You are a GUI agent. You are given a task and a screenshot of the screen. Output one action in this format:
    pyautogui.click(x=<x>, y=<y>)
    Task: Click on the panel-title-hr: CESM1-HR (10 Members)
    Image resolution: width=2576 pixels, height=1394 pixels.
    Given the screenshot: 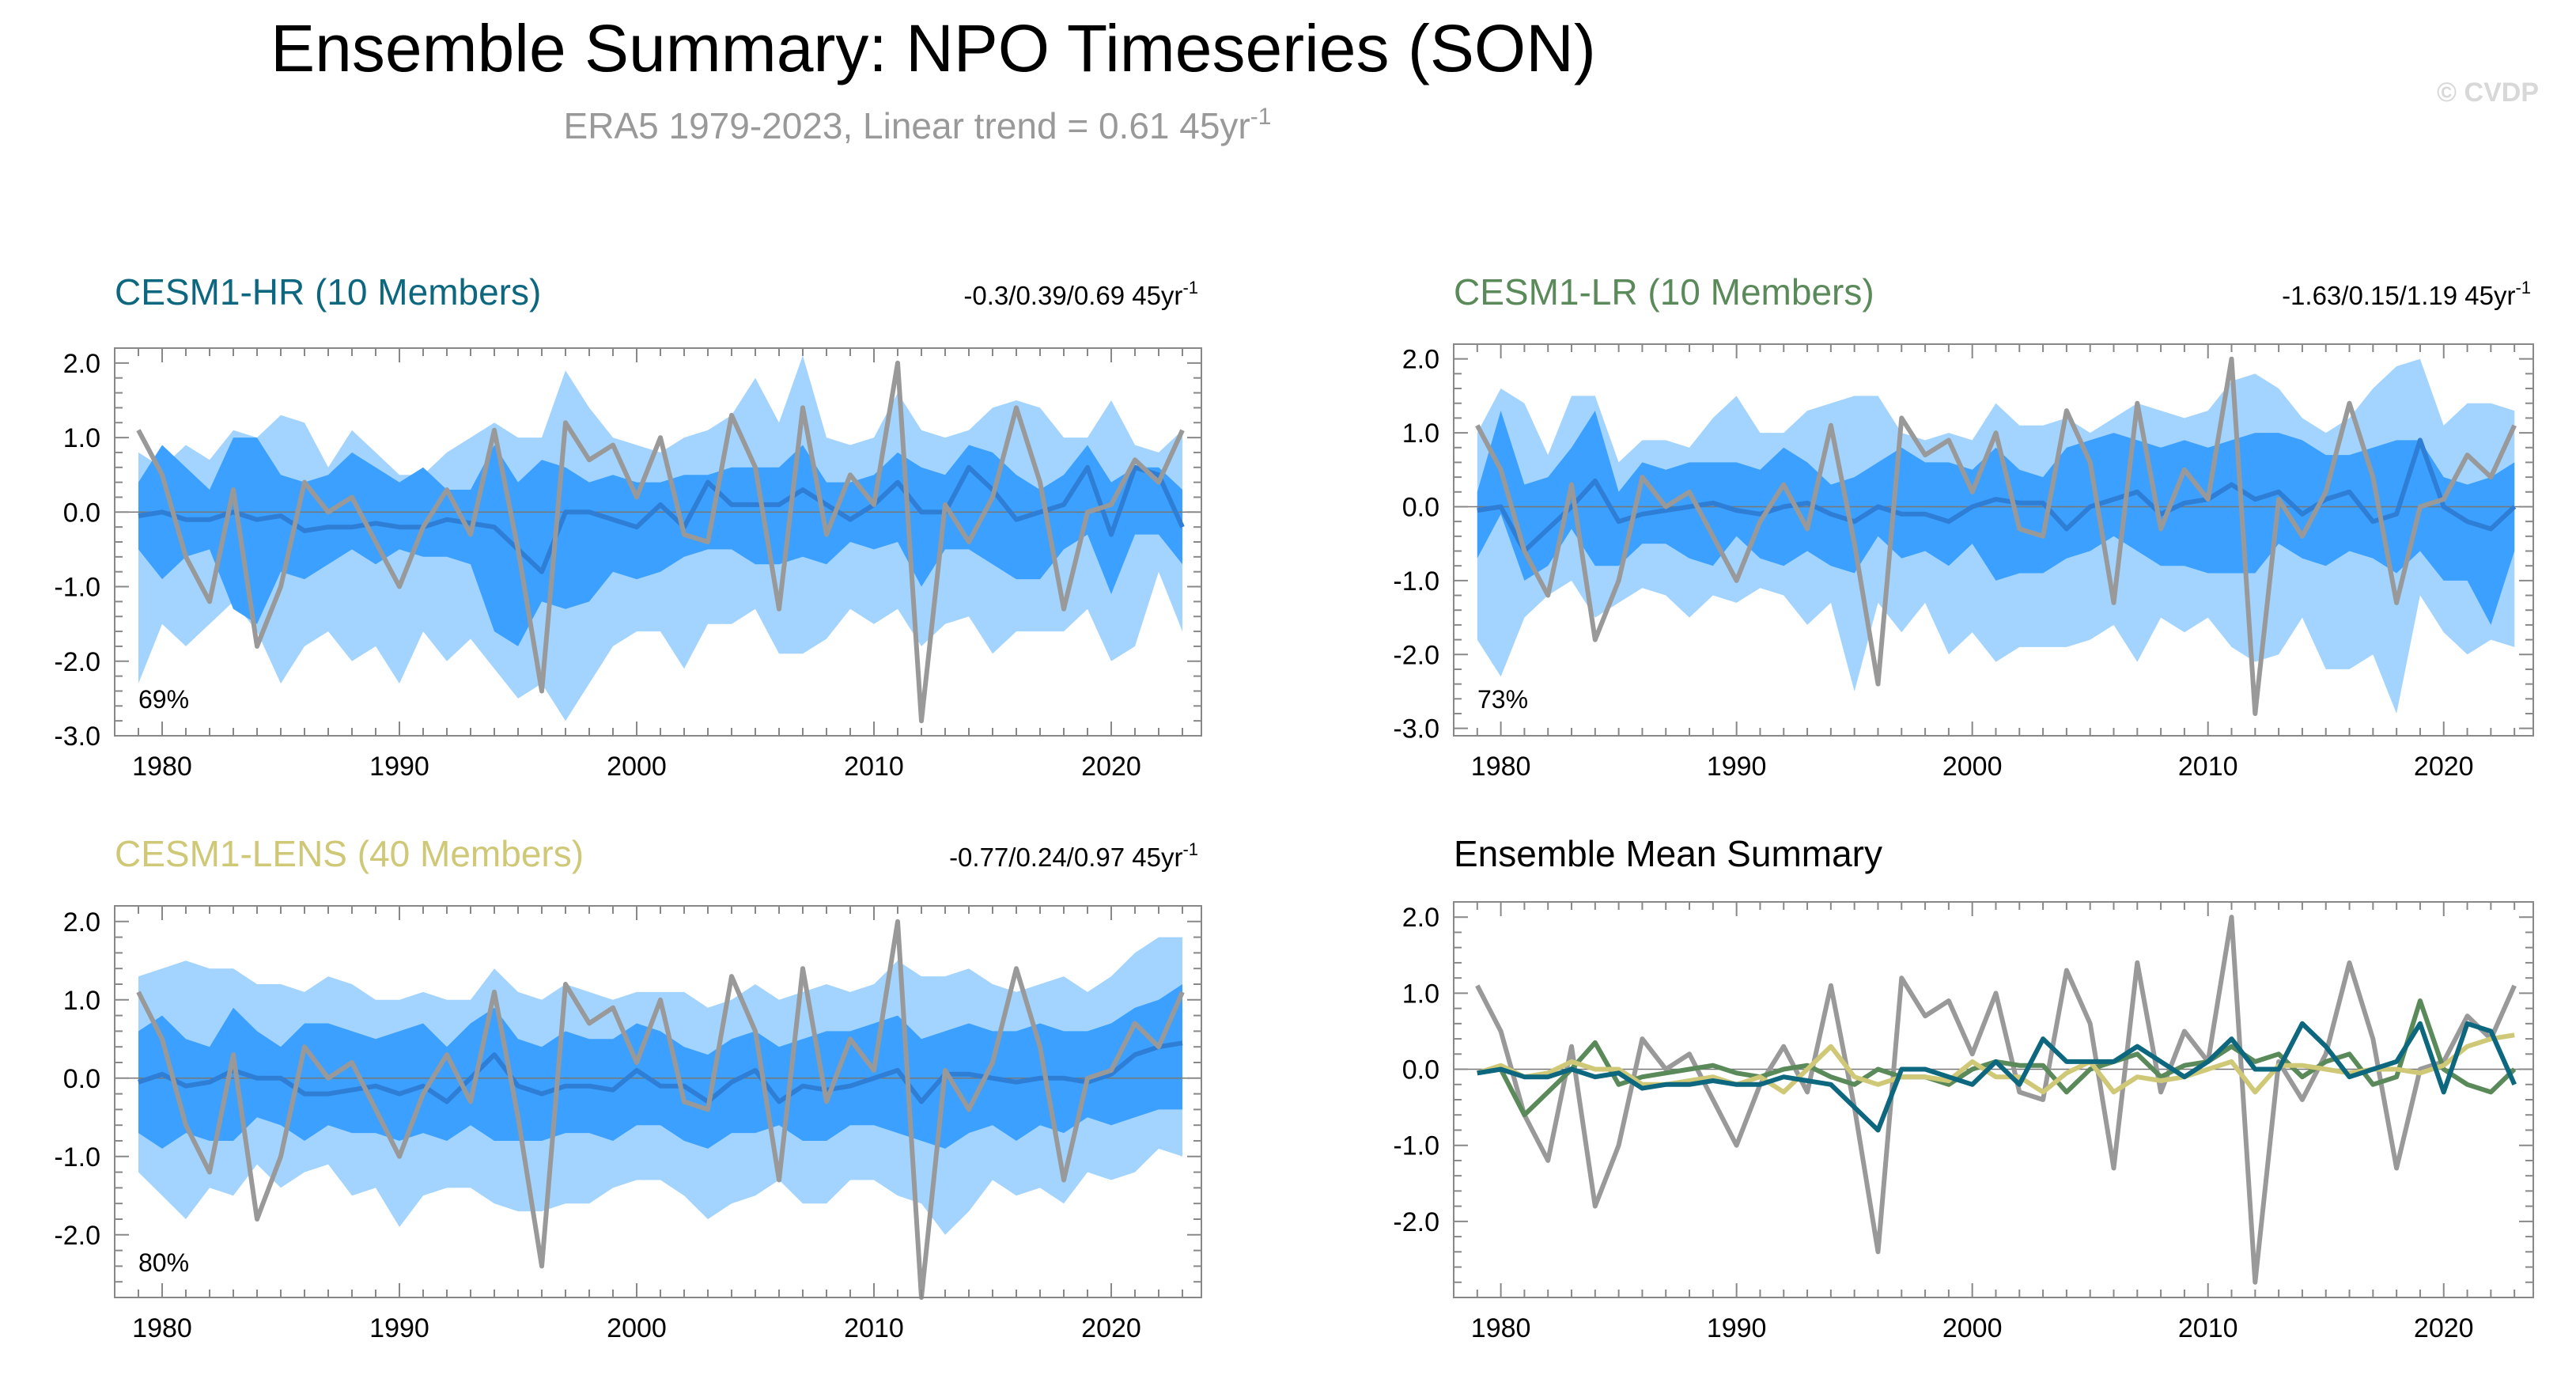 What is the action you would take?
    pyautogui.click(x=328, y=292)
    